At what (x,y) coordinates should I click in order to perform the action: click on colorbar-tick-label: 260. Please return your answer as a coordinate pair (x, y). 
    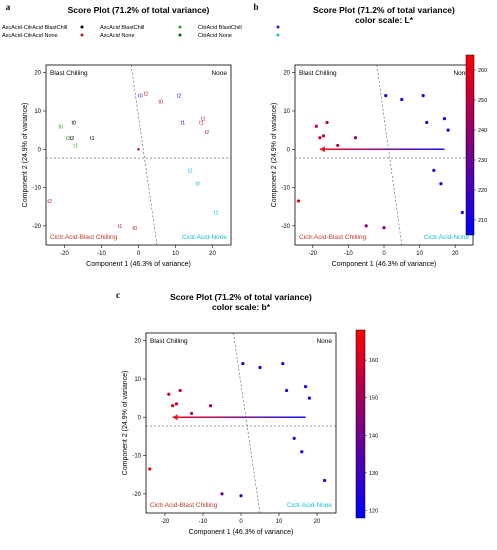
    Looking at the image, I should click on (482, 71).